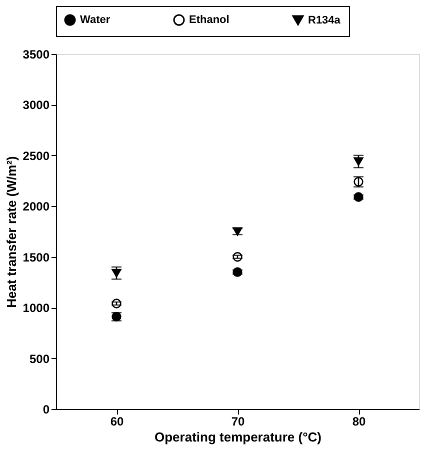  Describe the element at coordinates (36, 55) in the screenshot. I see `y-tick-label: 3500` at that location.